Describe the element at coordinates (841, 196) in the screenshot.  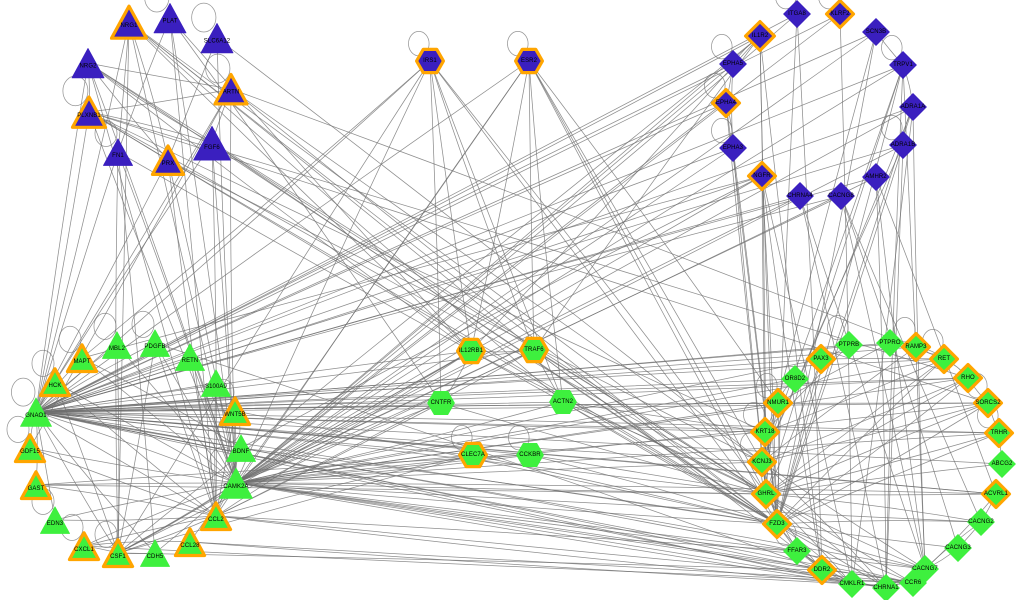
I see `graph-node-cacng8: CACNG8` at that location.